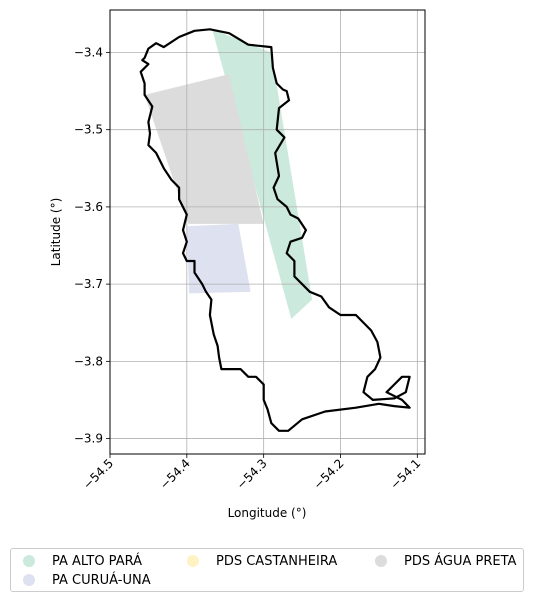  What do you see at coordinates (88, 207) in the screenshot?
I see `y-tick-label: −3.6` at bounding box center [88, 207].